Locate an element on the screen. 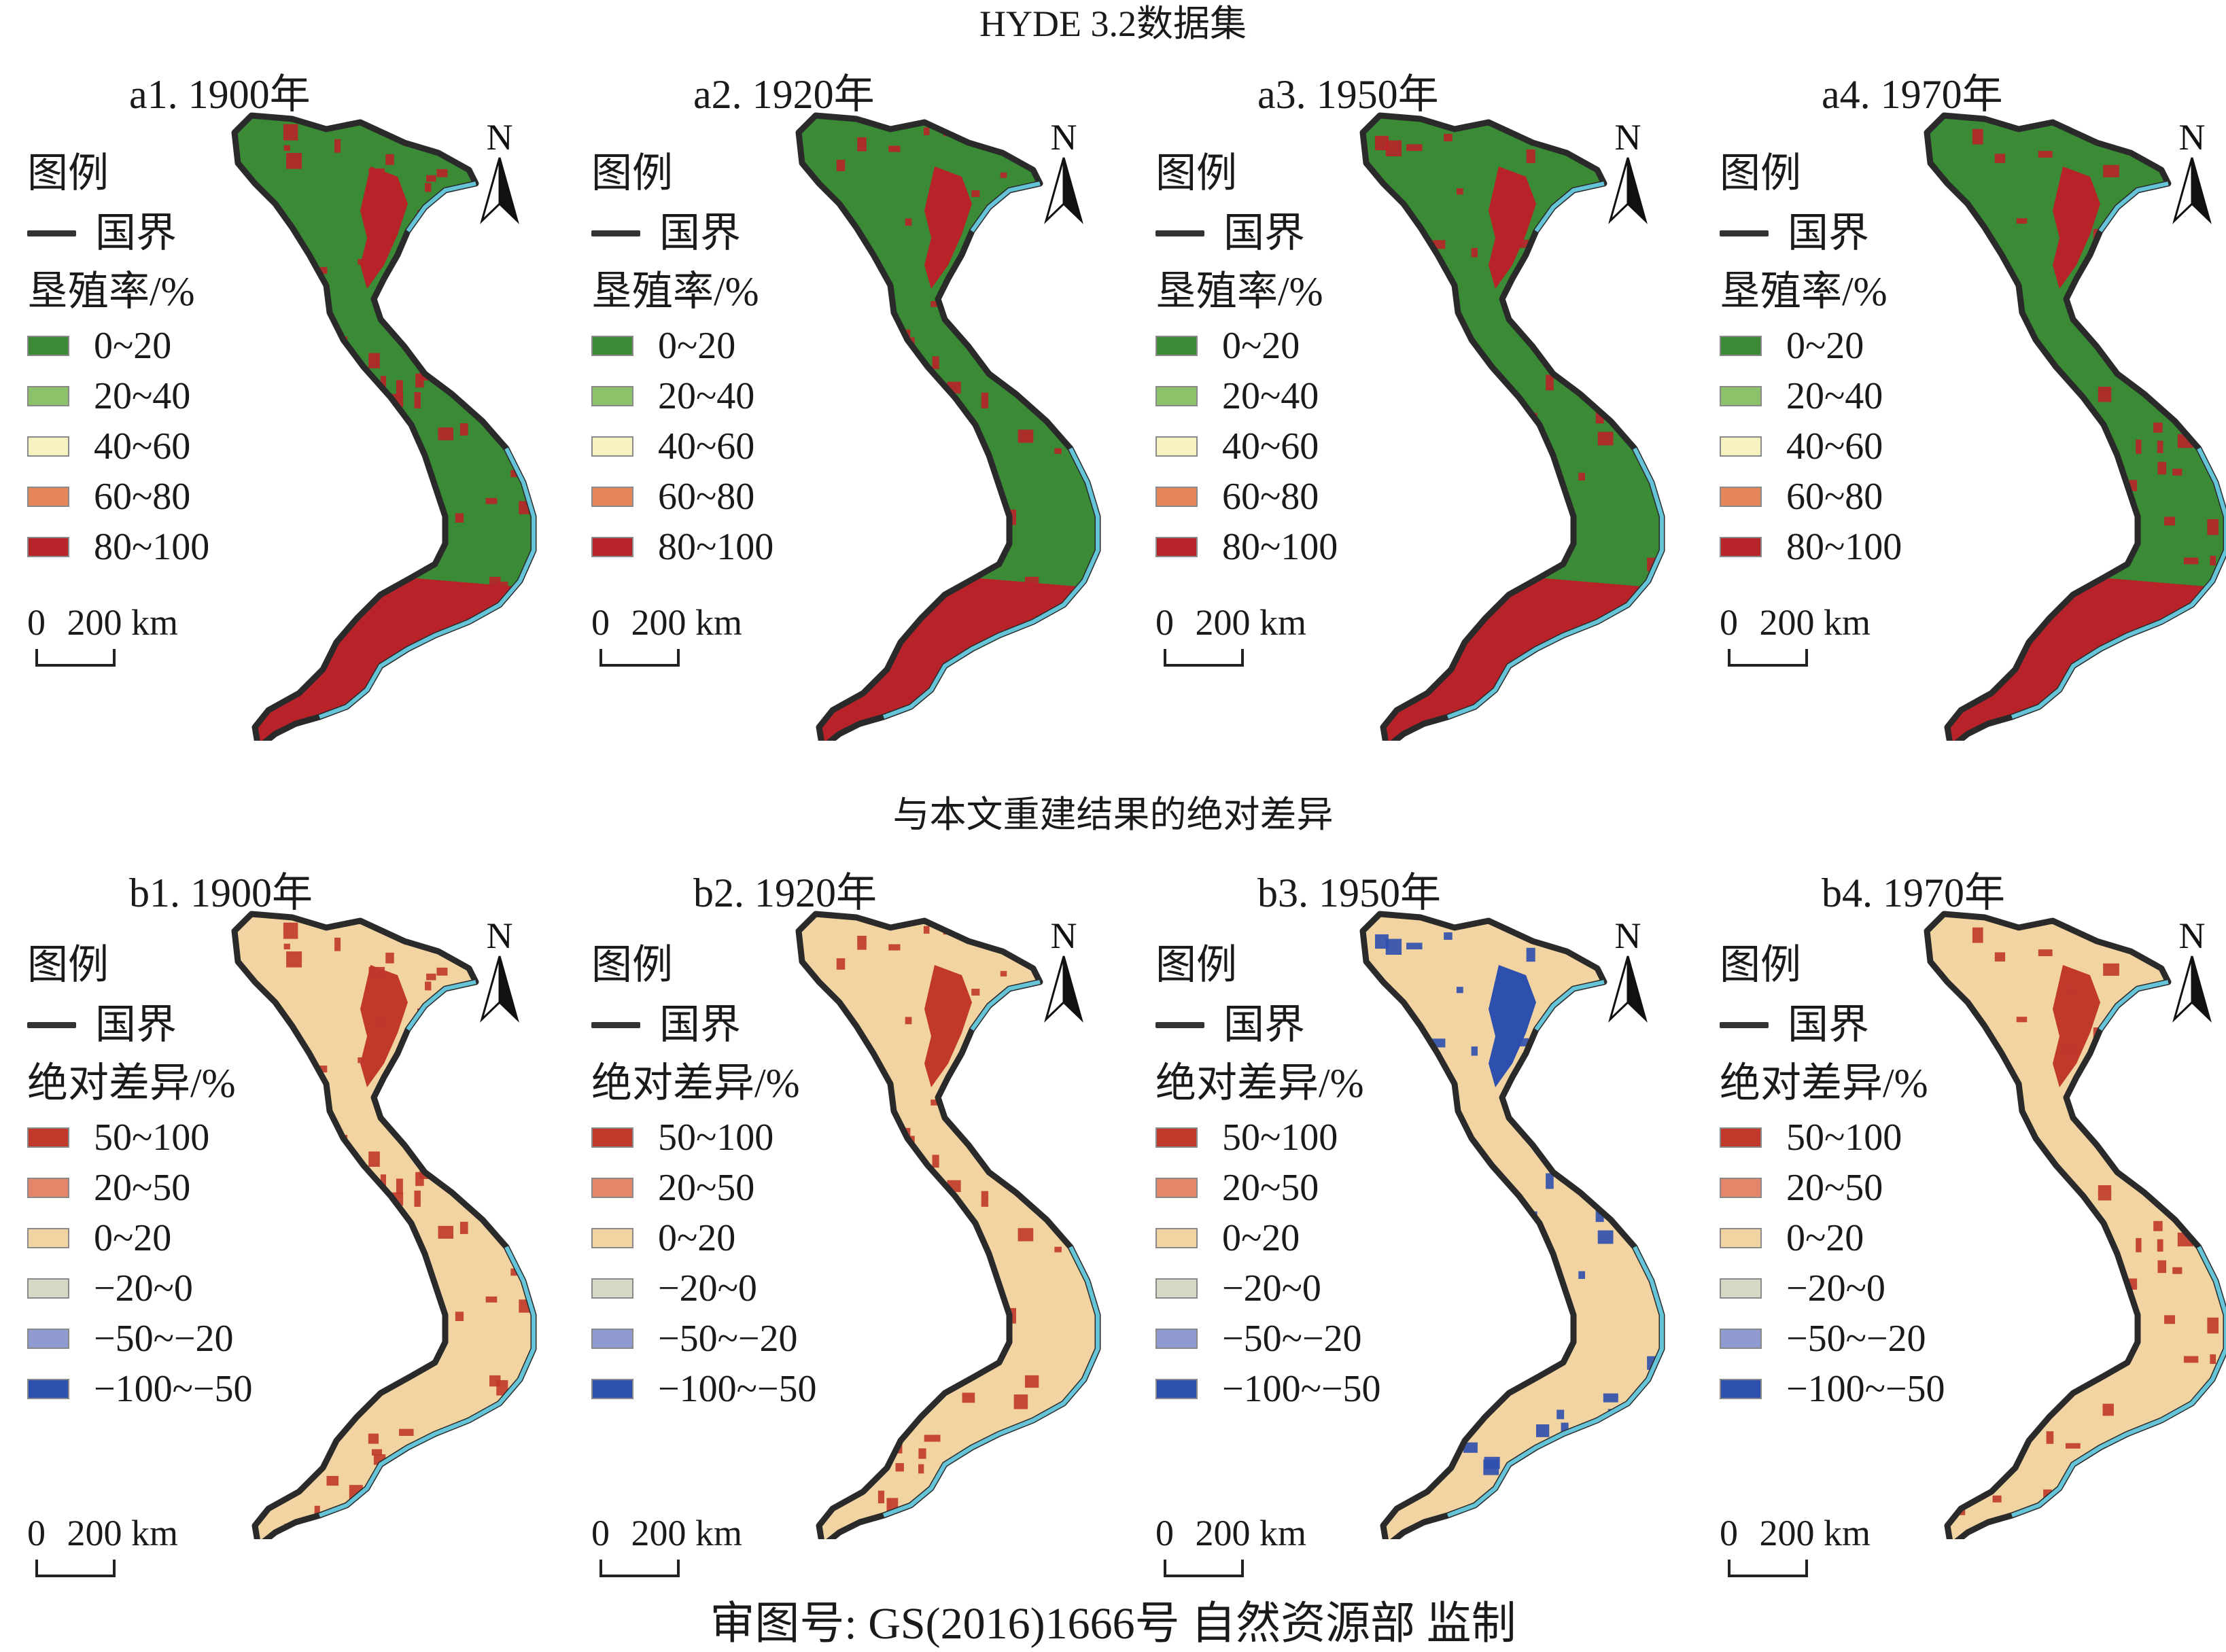 Image resolution: width=2226 pixels, height=1652 pixels. panel-title: b1. 1900年 is located at coordinates (221, 893).